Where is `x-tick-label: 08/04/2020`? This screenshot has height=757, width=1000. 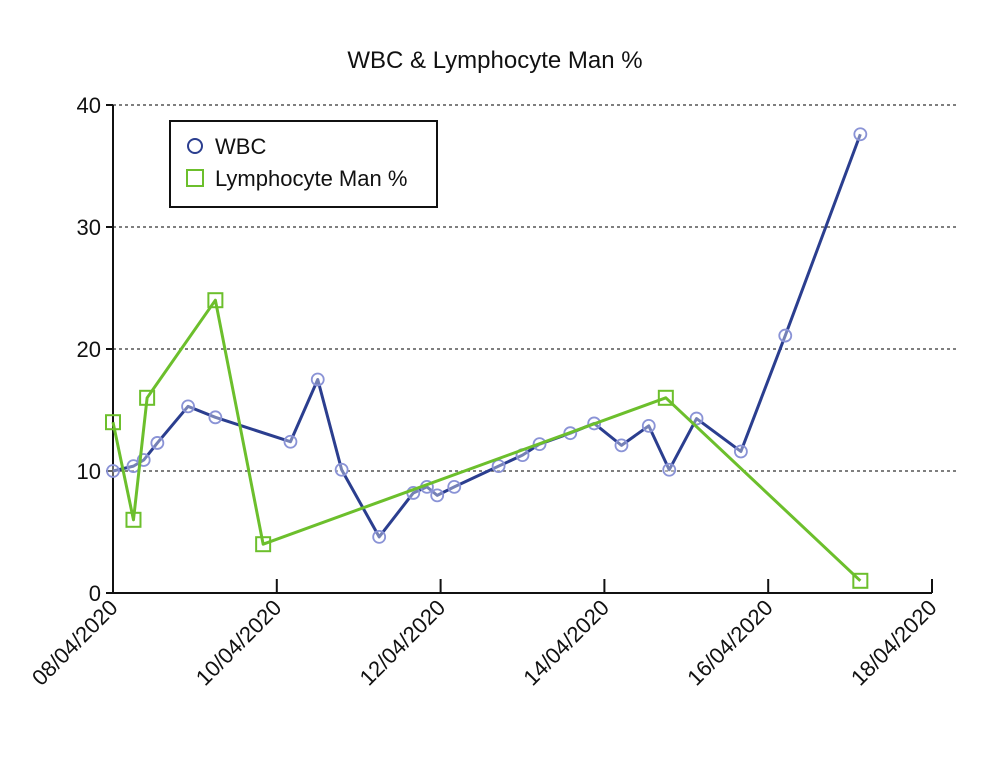 x-tick-label: 08/04/2020 is located at coordinates (75, 643).